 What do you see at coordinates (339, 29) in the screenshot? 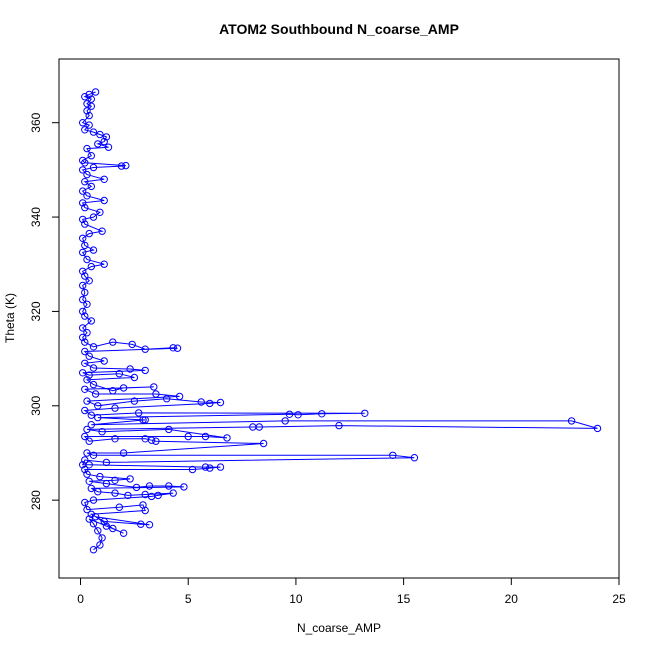
I see `chart-title: ATOM2 Southbound N_coarse_AMP` at bounding box center [339, 29].